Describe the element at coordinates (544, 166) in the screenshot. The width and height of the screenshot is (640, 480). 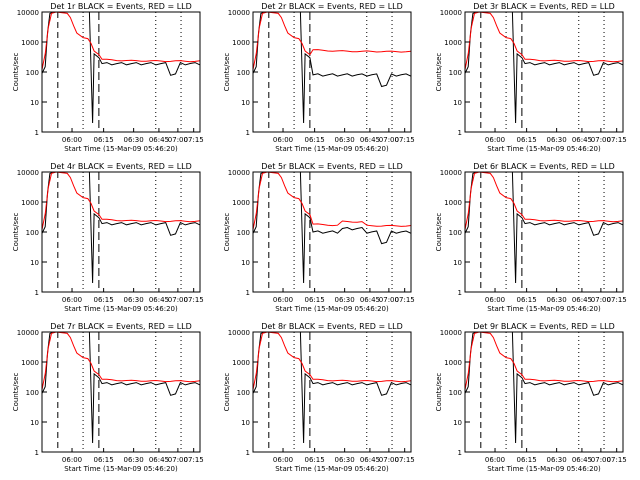
I see `panel-title: Det 6r BLACK = Events, RED = LLD` at that location.